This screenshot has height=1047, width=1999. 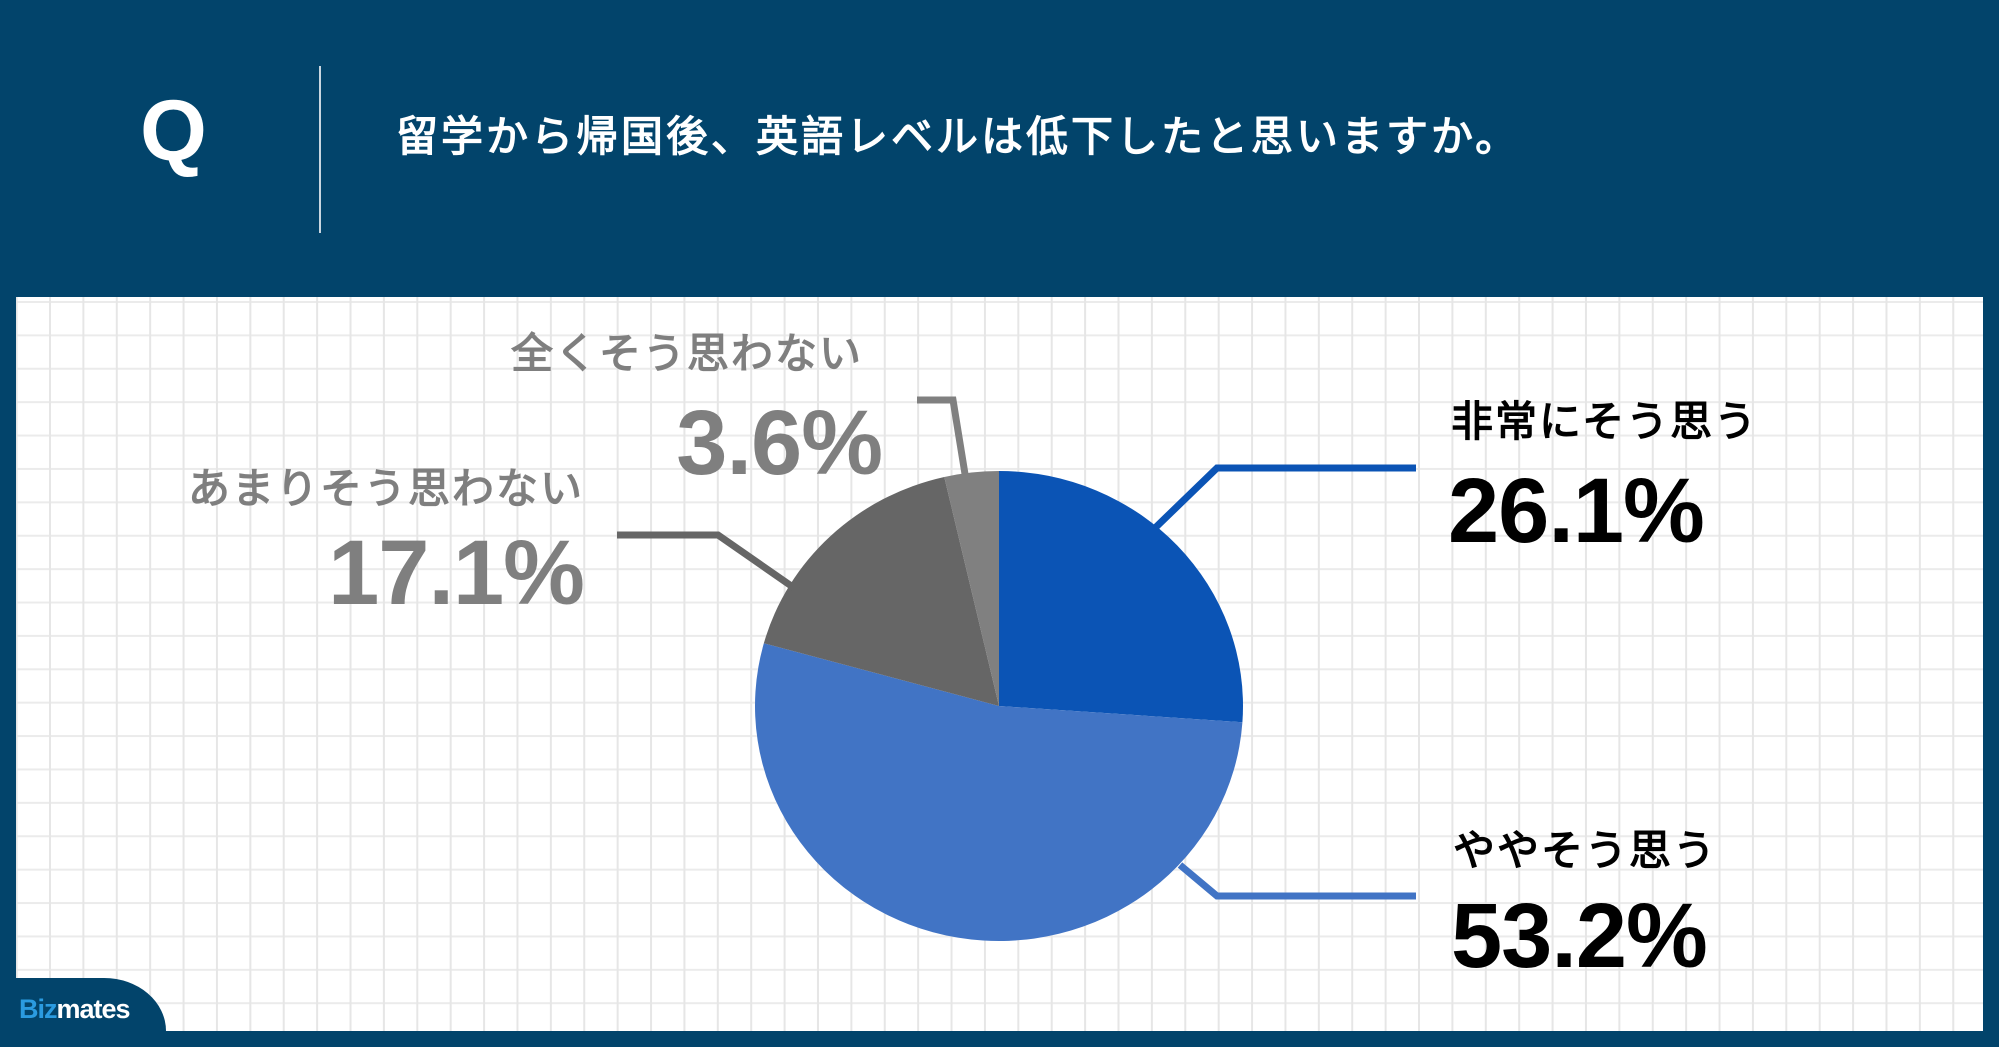 I want to click on label-value-not-much: 17.1%, so click(x=456, y=573).